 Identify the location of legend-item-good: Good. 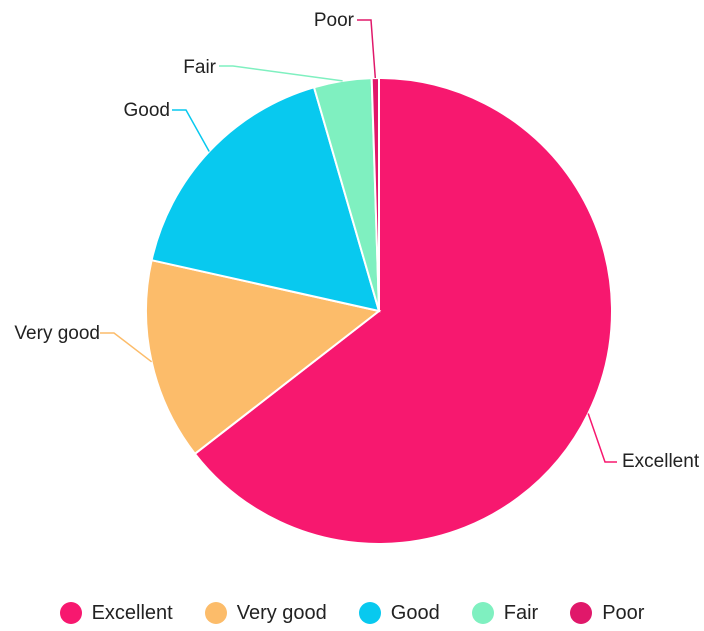
(399, 613).